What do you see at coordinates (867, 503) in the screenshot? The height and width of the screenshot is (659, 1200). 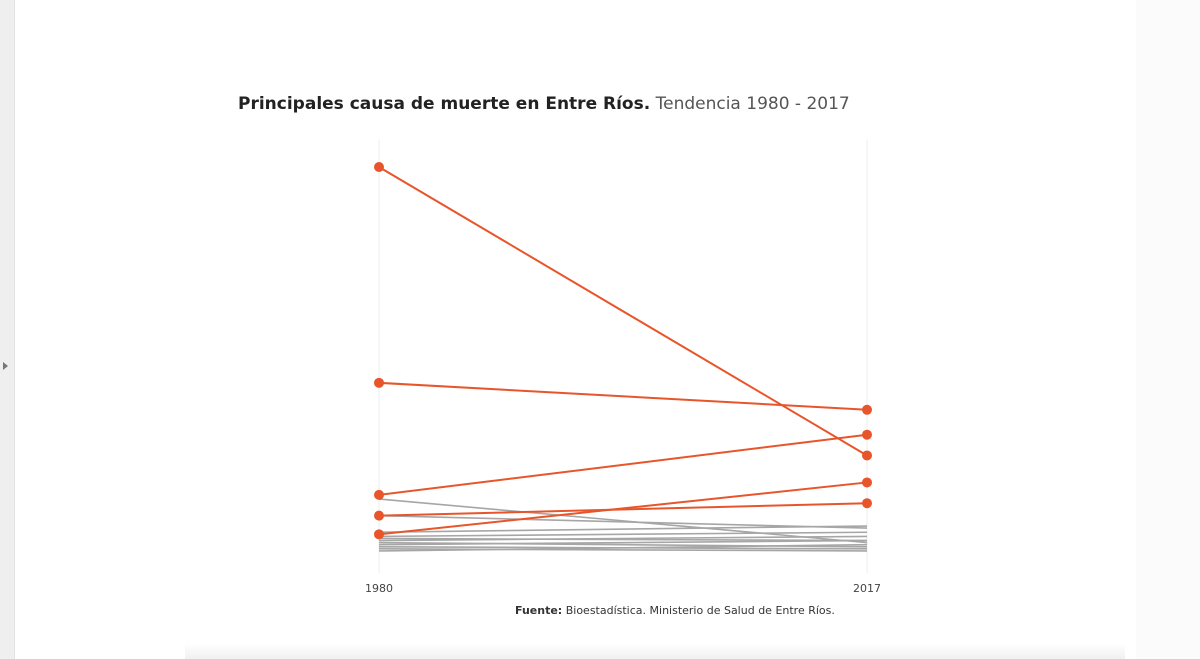 I see `data-point-highlight-5-2017` at bounding box center [867, 503].